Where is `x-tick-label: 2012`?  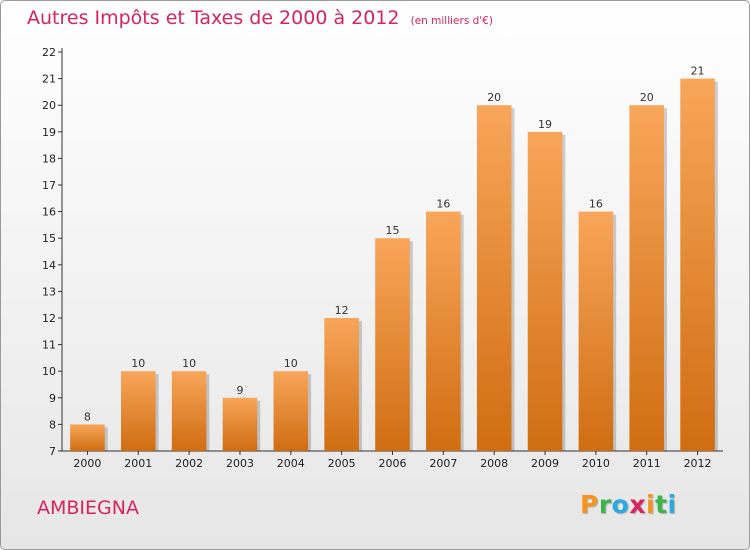 x-tick-label: 2012 is located at coordinates (698, 463).